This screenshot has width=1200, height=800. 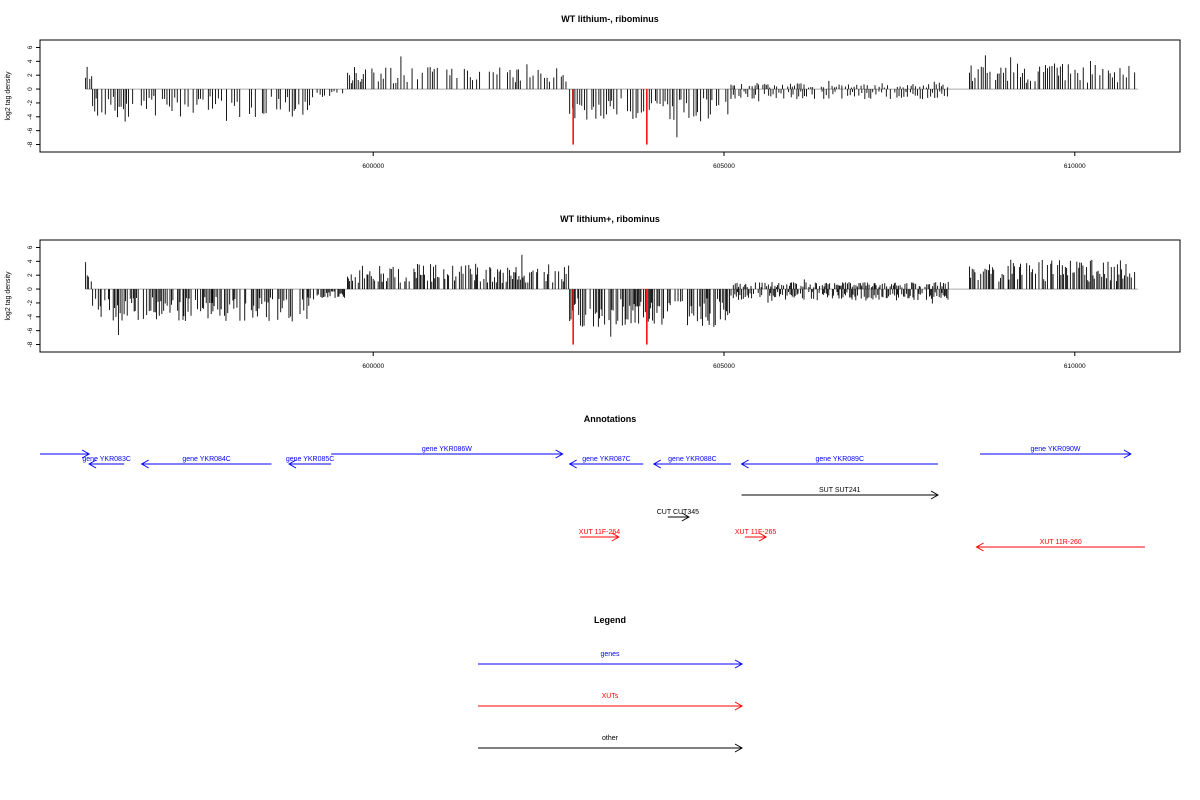 What do you see at coordinates (611, 702) in the screenshot?
I see `legend-item: XUTs` at bounding box center [611, 702].